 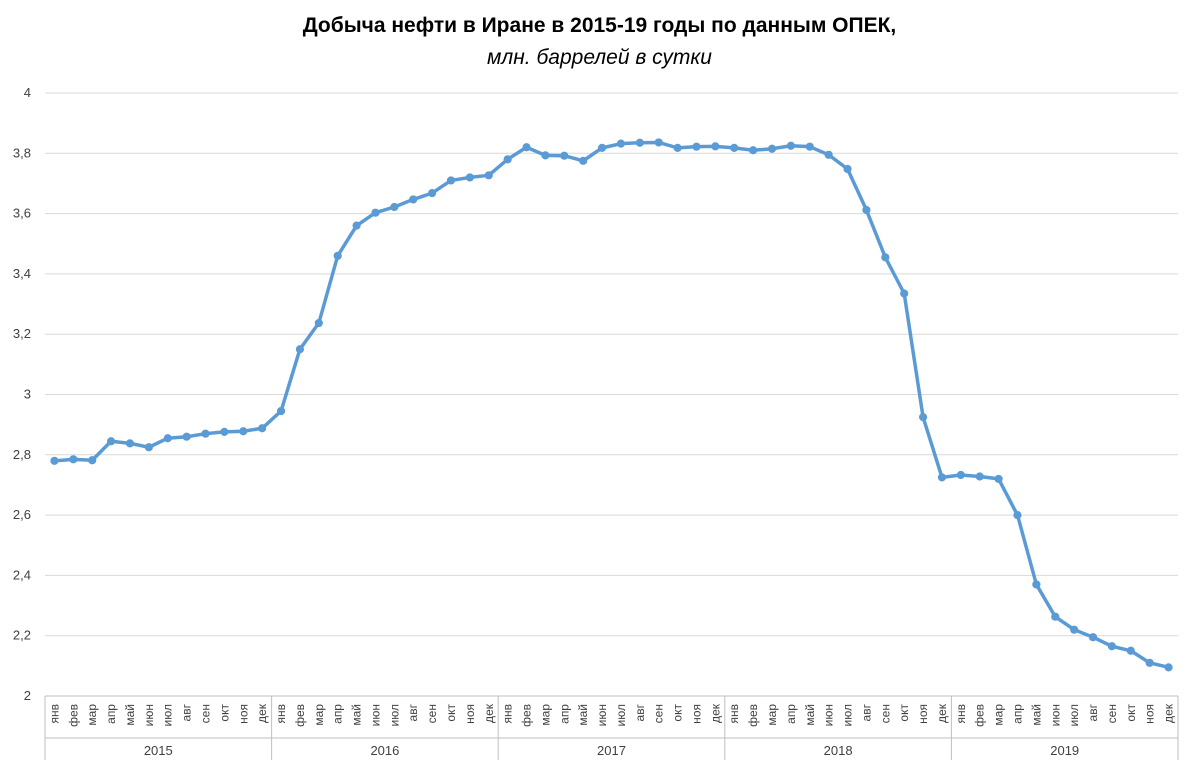 I want to click on y-tick-label: 2,4, so click(x=22, y=574).